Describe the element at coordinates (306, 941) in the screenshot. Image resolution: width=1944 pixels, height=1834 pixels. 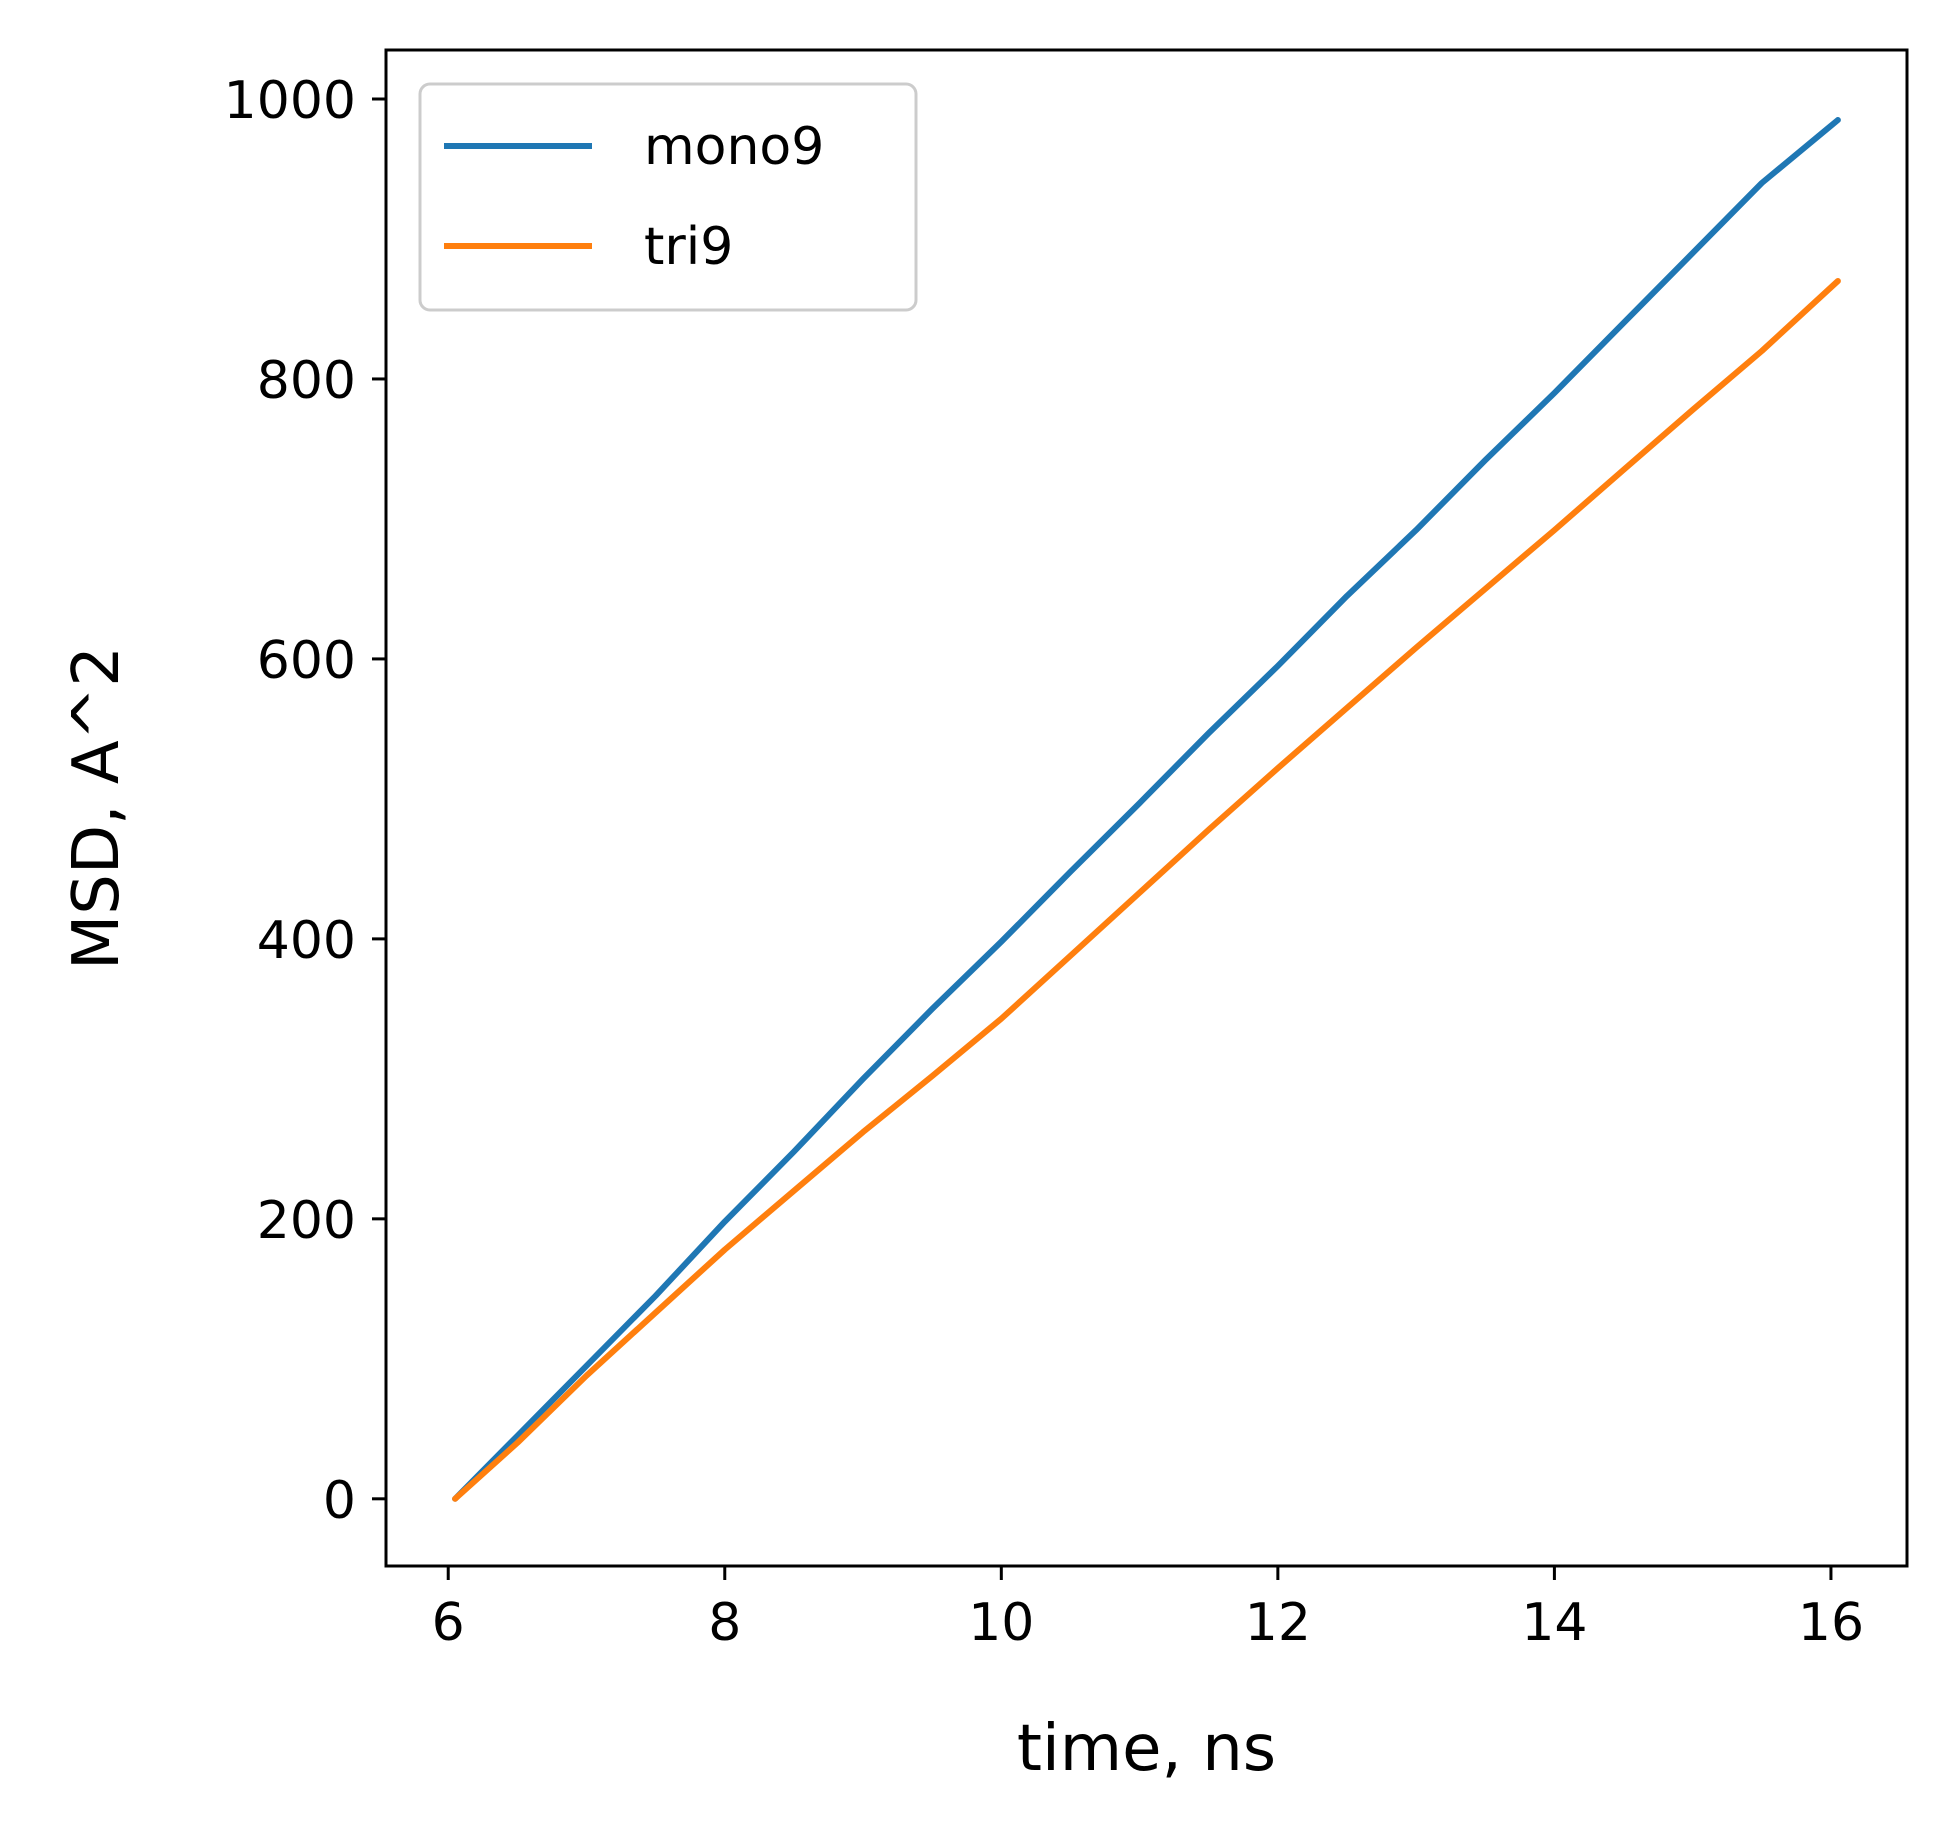
I see `y-tick-label: 400` at that location.